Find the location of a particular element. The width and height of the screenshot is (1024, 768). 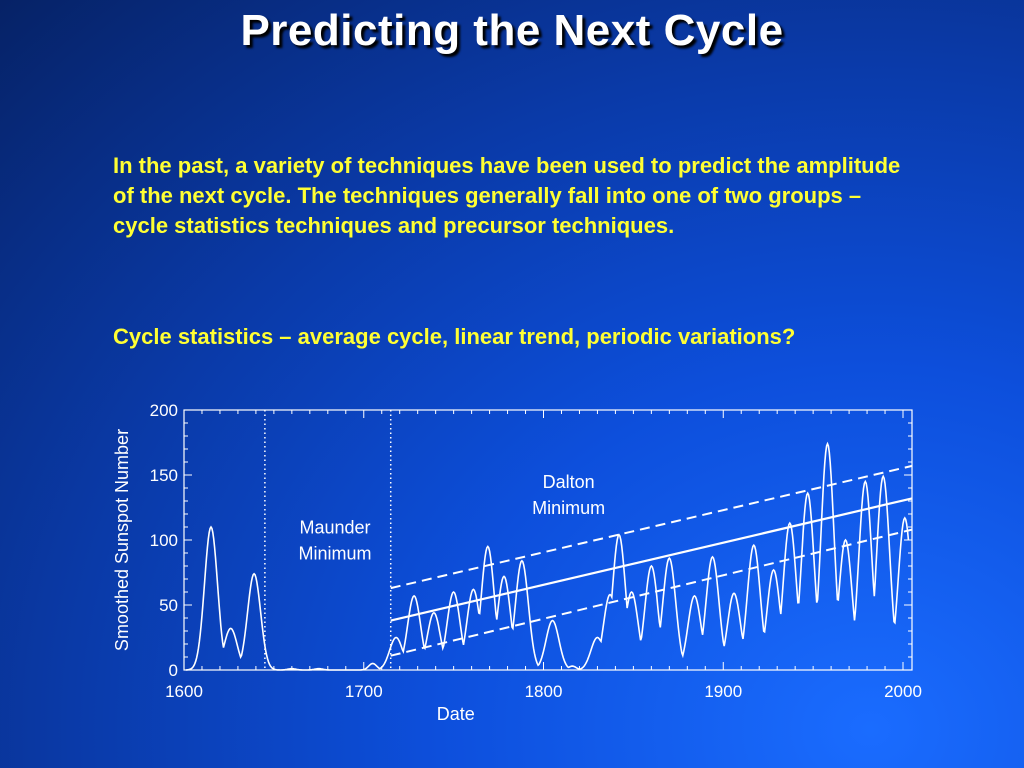

y-tick-label: 0 is located at coordinates (173, 670).